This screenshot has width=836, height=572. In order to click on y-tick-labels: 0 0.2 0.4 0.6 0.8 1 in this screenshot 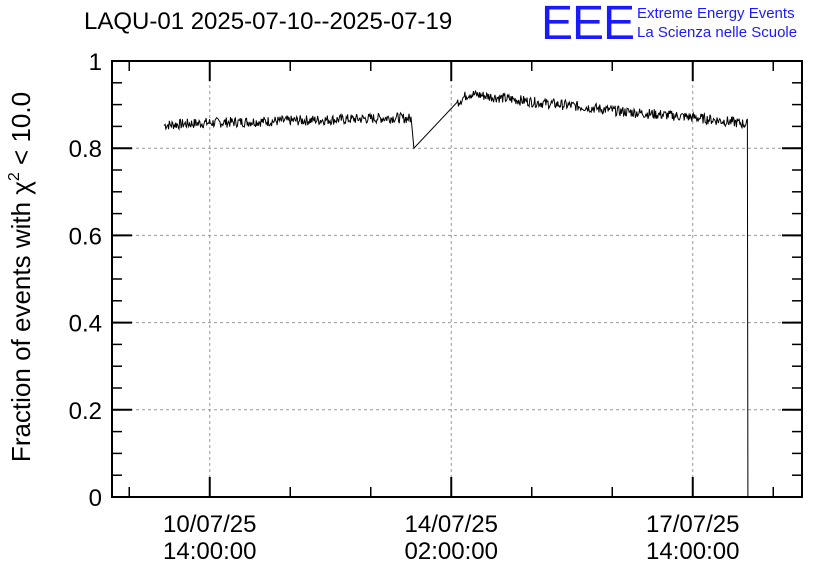, I will do `click(85, 280)`.